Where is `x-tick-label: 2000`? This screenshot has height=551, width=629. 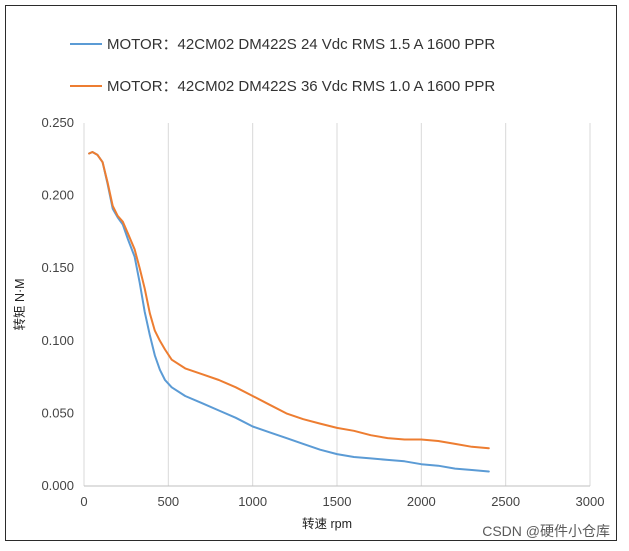 x-tick-label: 2000 is located at coordinates (421, 501).